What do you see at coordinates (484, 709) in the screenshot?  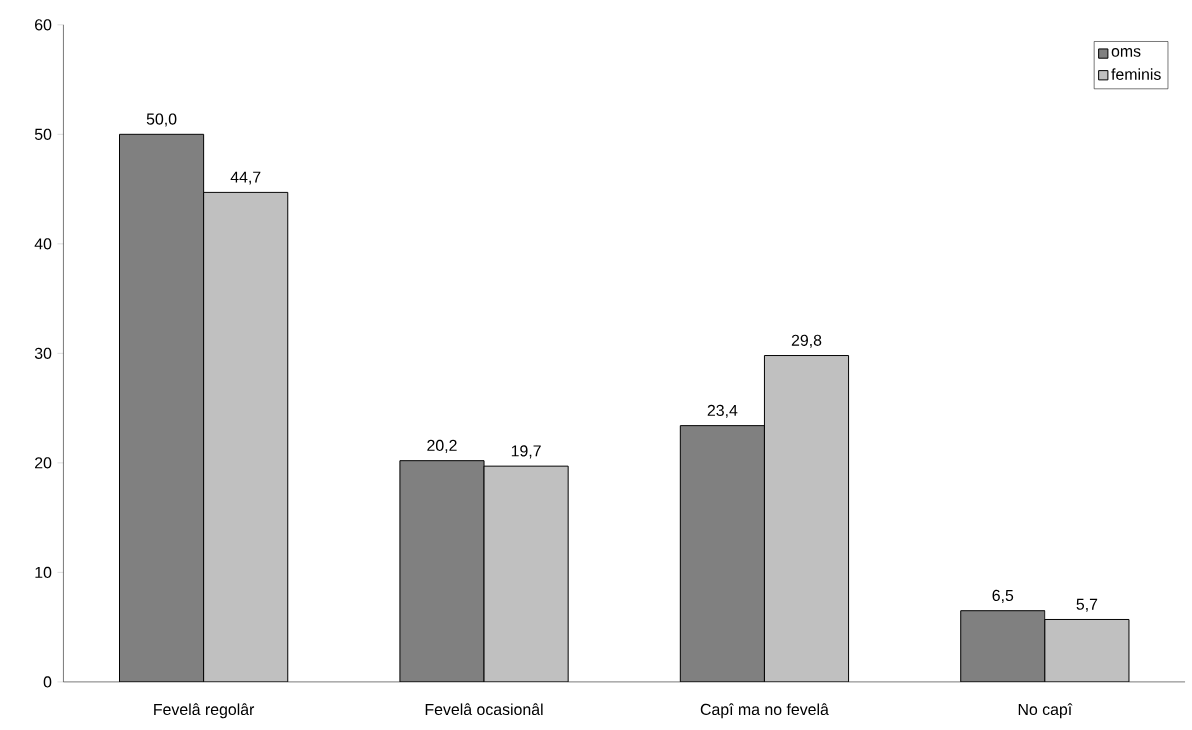 I see `x-tick-label: Fevelâ ocasionâl` at bounding box center [484, 709].